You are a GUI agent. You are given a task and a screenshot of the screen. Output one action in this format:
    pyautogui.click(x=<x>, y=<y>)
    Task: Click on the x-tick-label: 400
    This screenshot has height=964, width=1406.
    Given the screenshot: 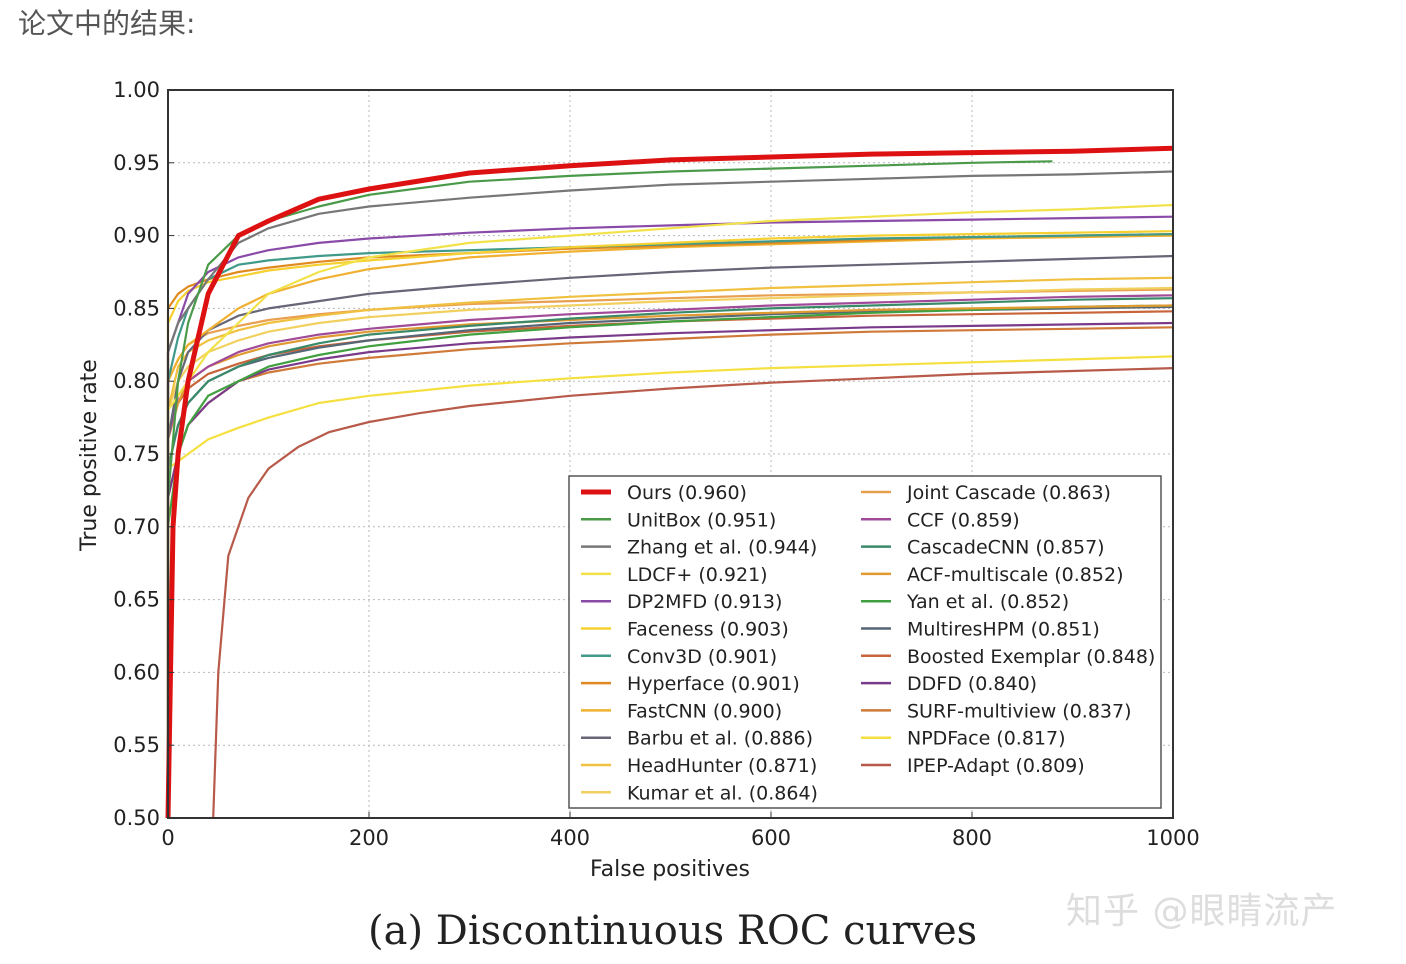 What is the action you would take?
    pyautogui.click(x=570, y=838)
    